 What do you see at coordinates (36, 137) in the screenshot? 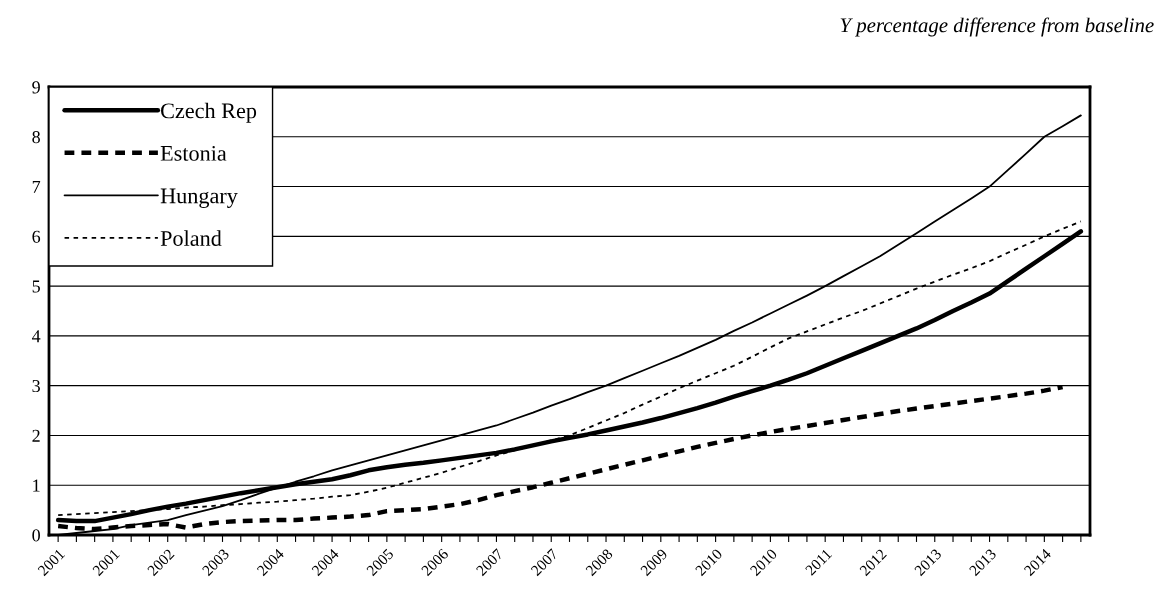
I see `y-tick-label: 8` at bounding box center [36, 137].